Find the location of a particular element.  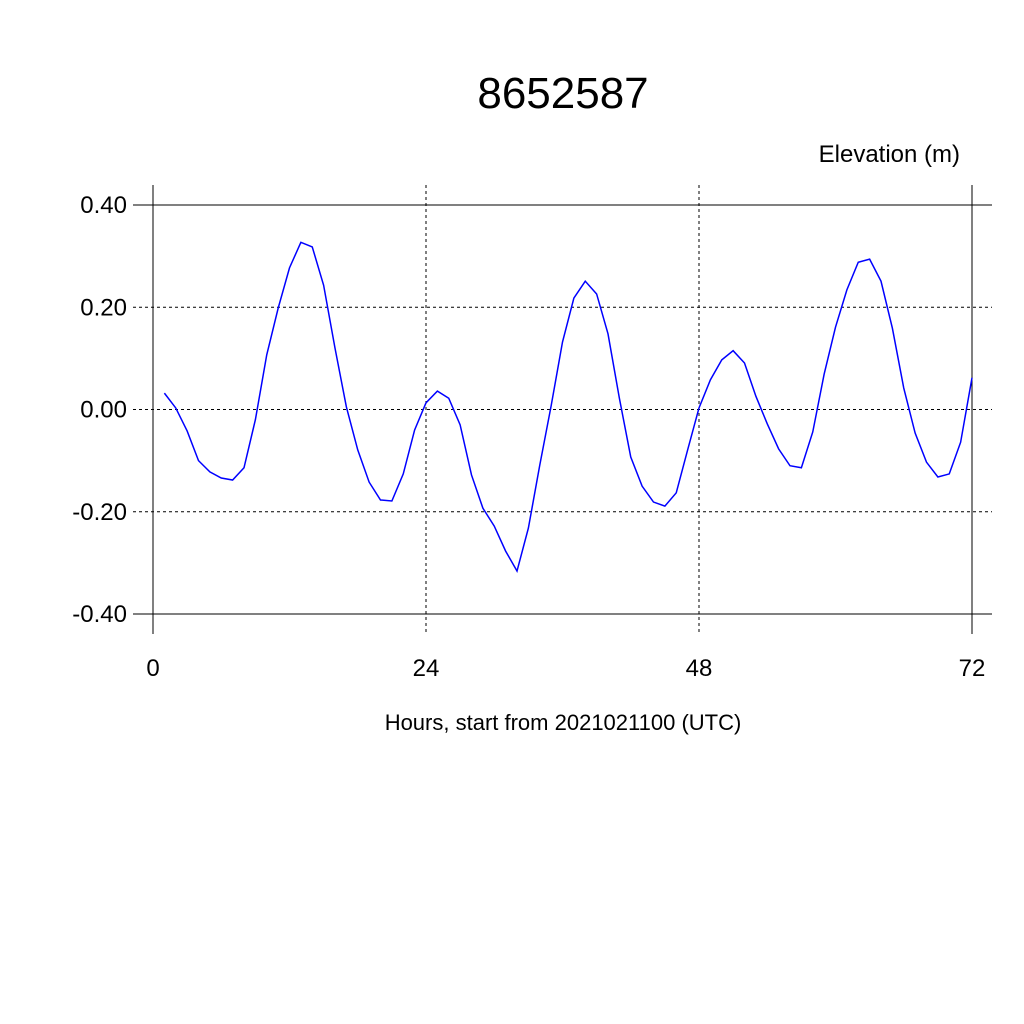

x-tick-label: 48 is located at coordinates (699, 668).